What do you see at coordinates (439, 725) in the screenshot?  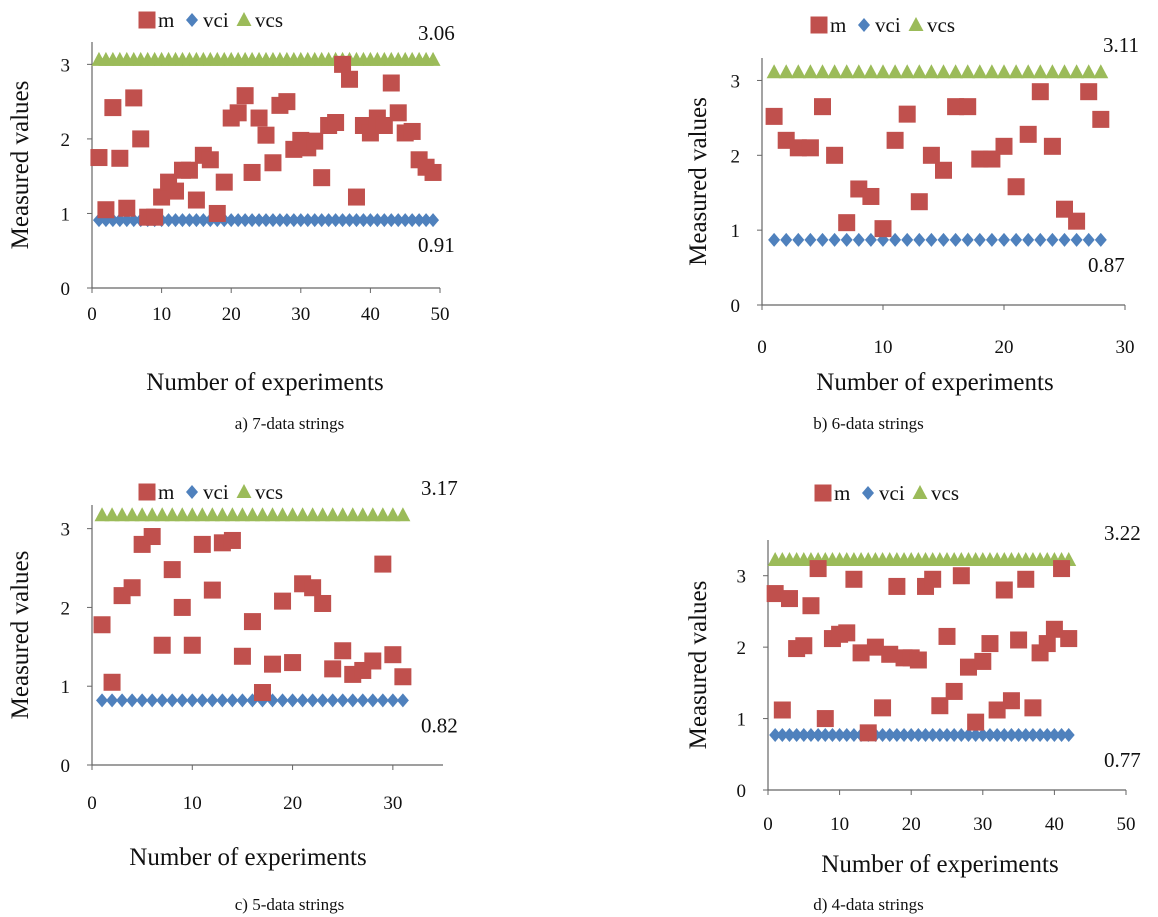 I see `vci-value-label: 0.82` at bounding box center [439, 725].